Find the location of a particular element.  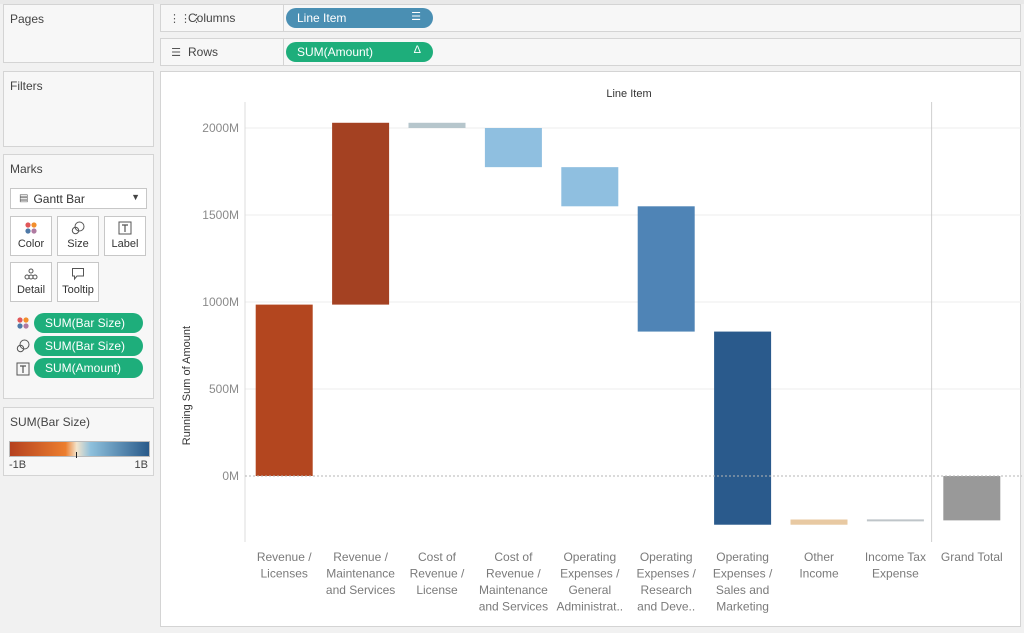

columns-label-text: Columns is located at coordinates (212, 18).